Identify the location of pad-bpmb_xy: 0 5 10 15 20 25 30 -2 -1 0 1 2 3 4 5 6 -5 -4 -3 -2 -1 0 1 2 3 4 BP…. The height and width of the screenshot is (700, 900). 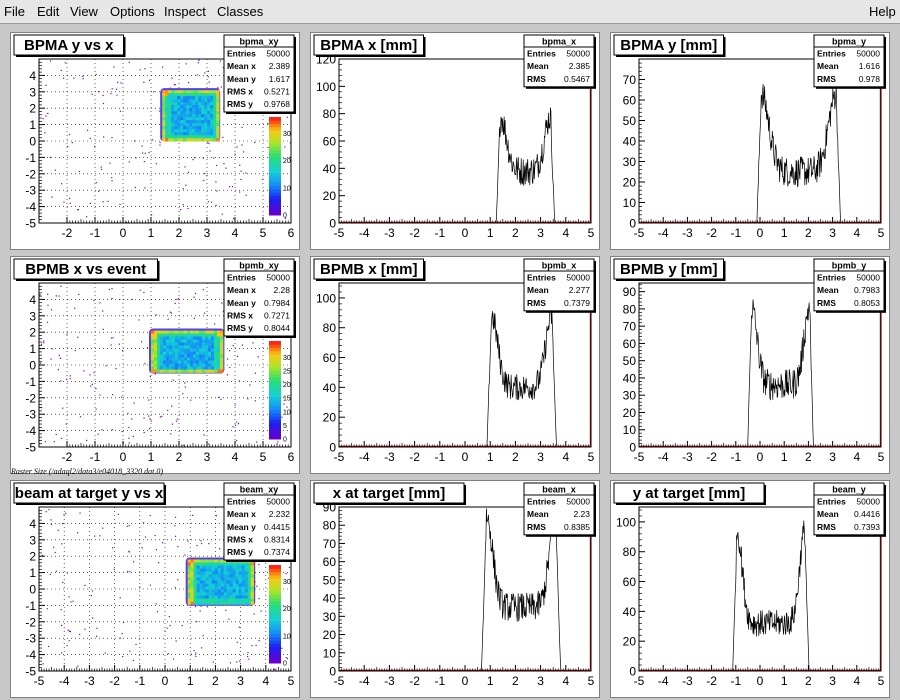
(155, 365).